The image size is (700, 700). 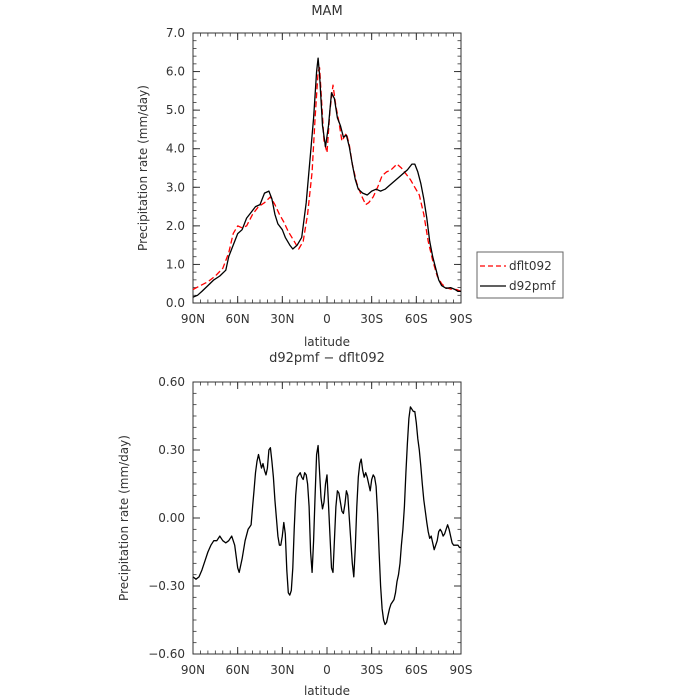 I want to click on legend-label-d92pmf: d92pmf, so click(x=532, y=286).